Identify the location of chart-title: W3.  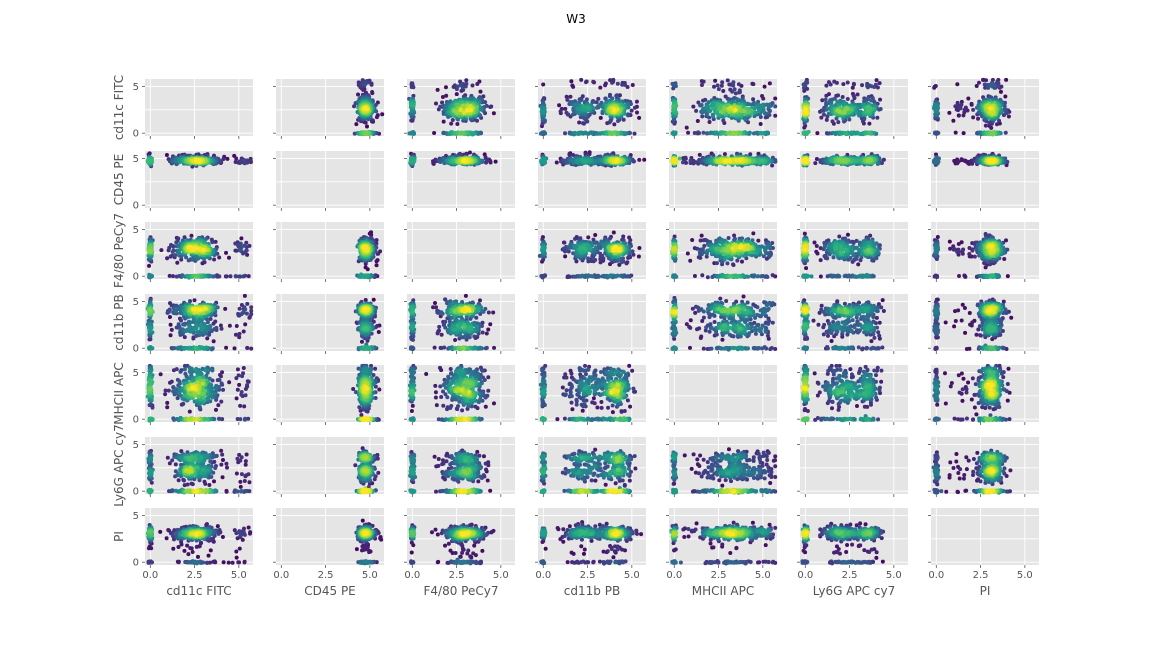
(576, 19).